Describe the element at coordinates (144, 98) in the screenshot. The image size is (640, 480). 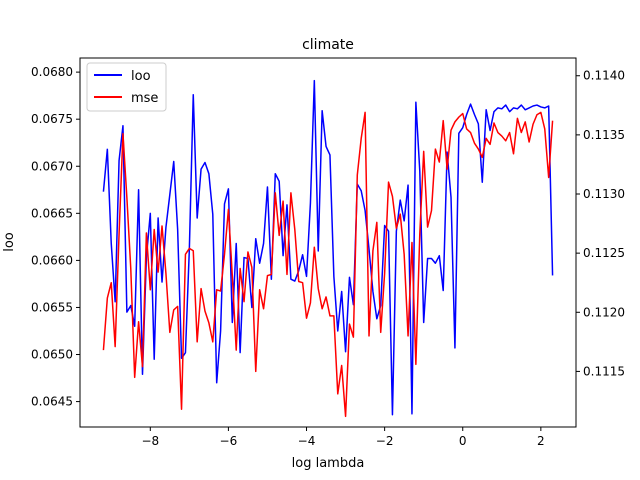
I see `legend-label-mse: mse` at that location.